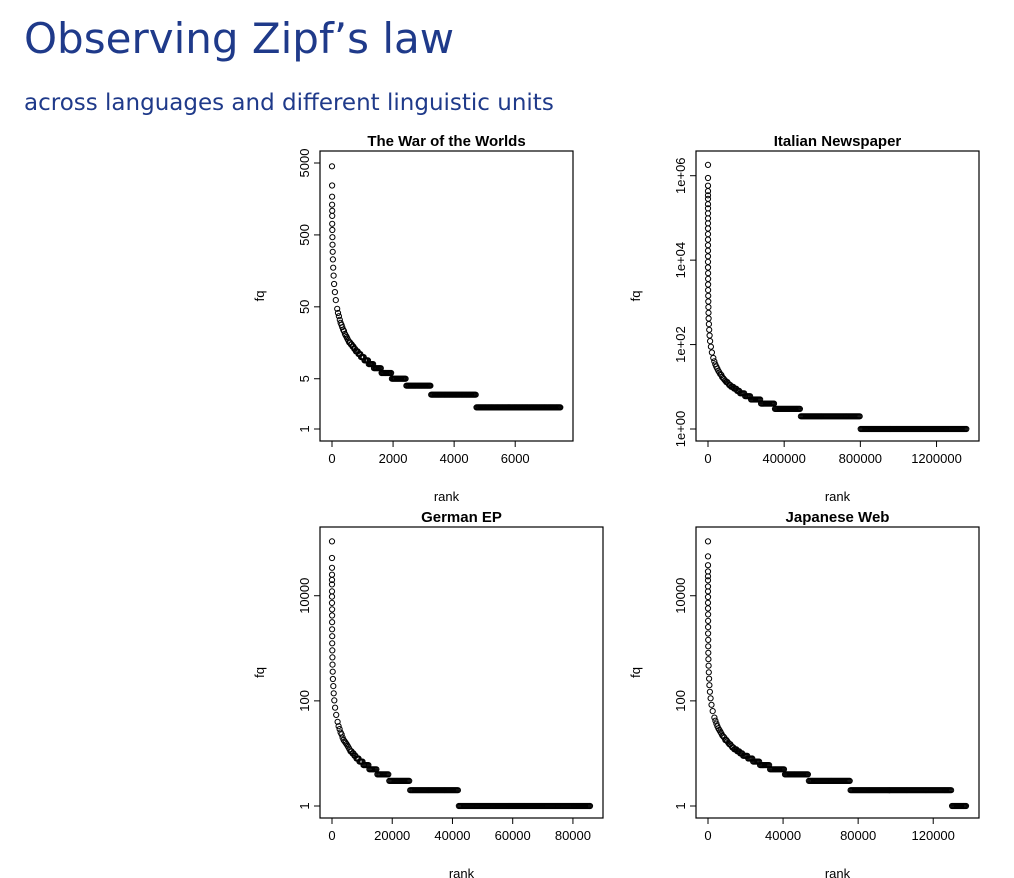 The width and height of the screenshot is (1014, 878). What do you see at coordinates (838, 496) in the screenshot?
I see `x-axis-label: rank` at bounding box center [838, 496].